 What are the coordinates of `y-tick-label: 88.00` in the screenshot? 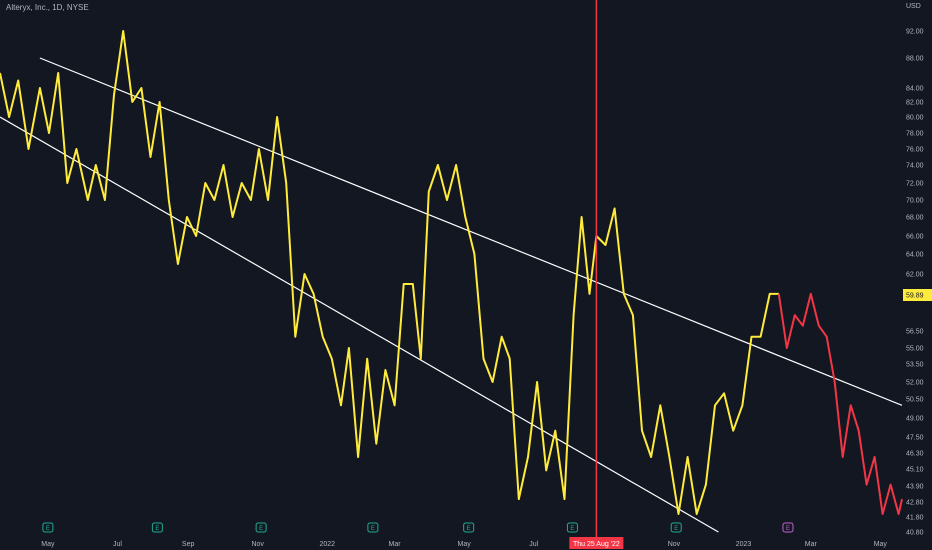 It's located at (915, 59).